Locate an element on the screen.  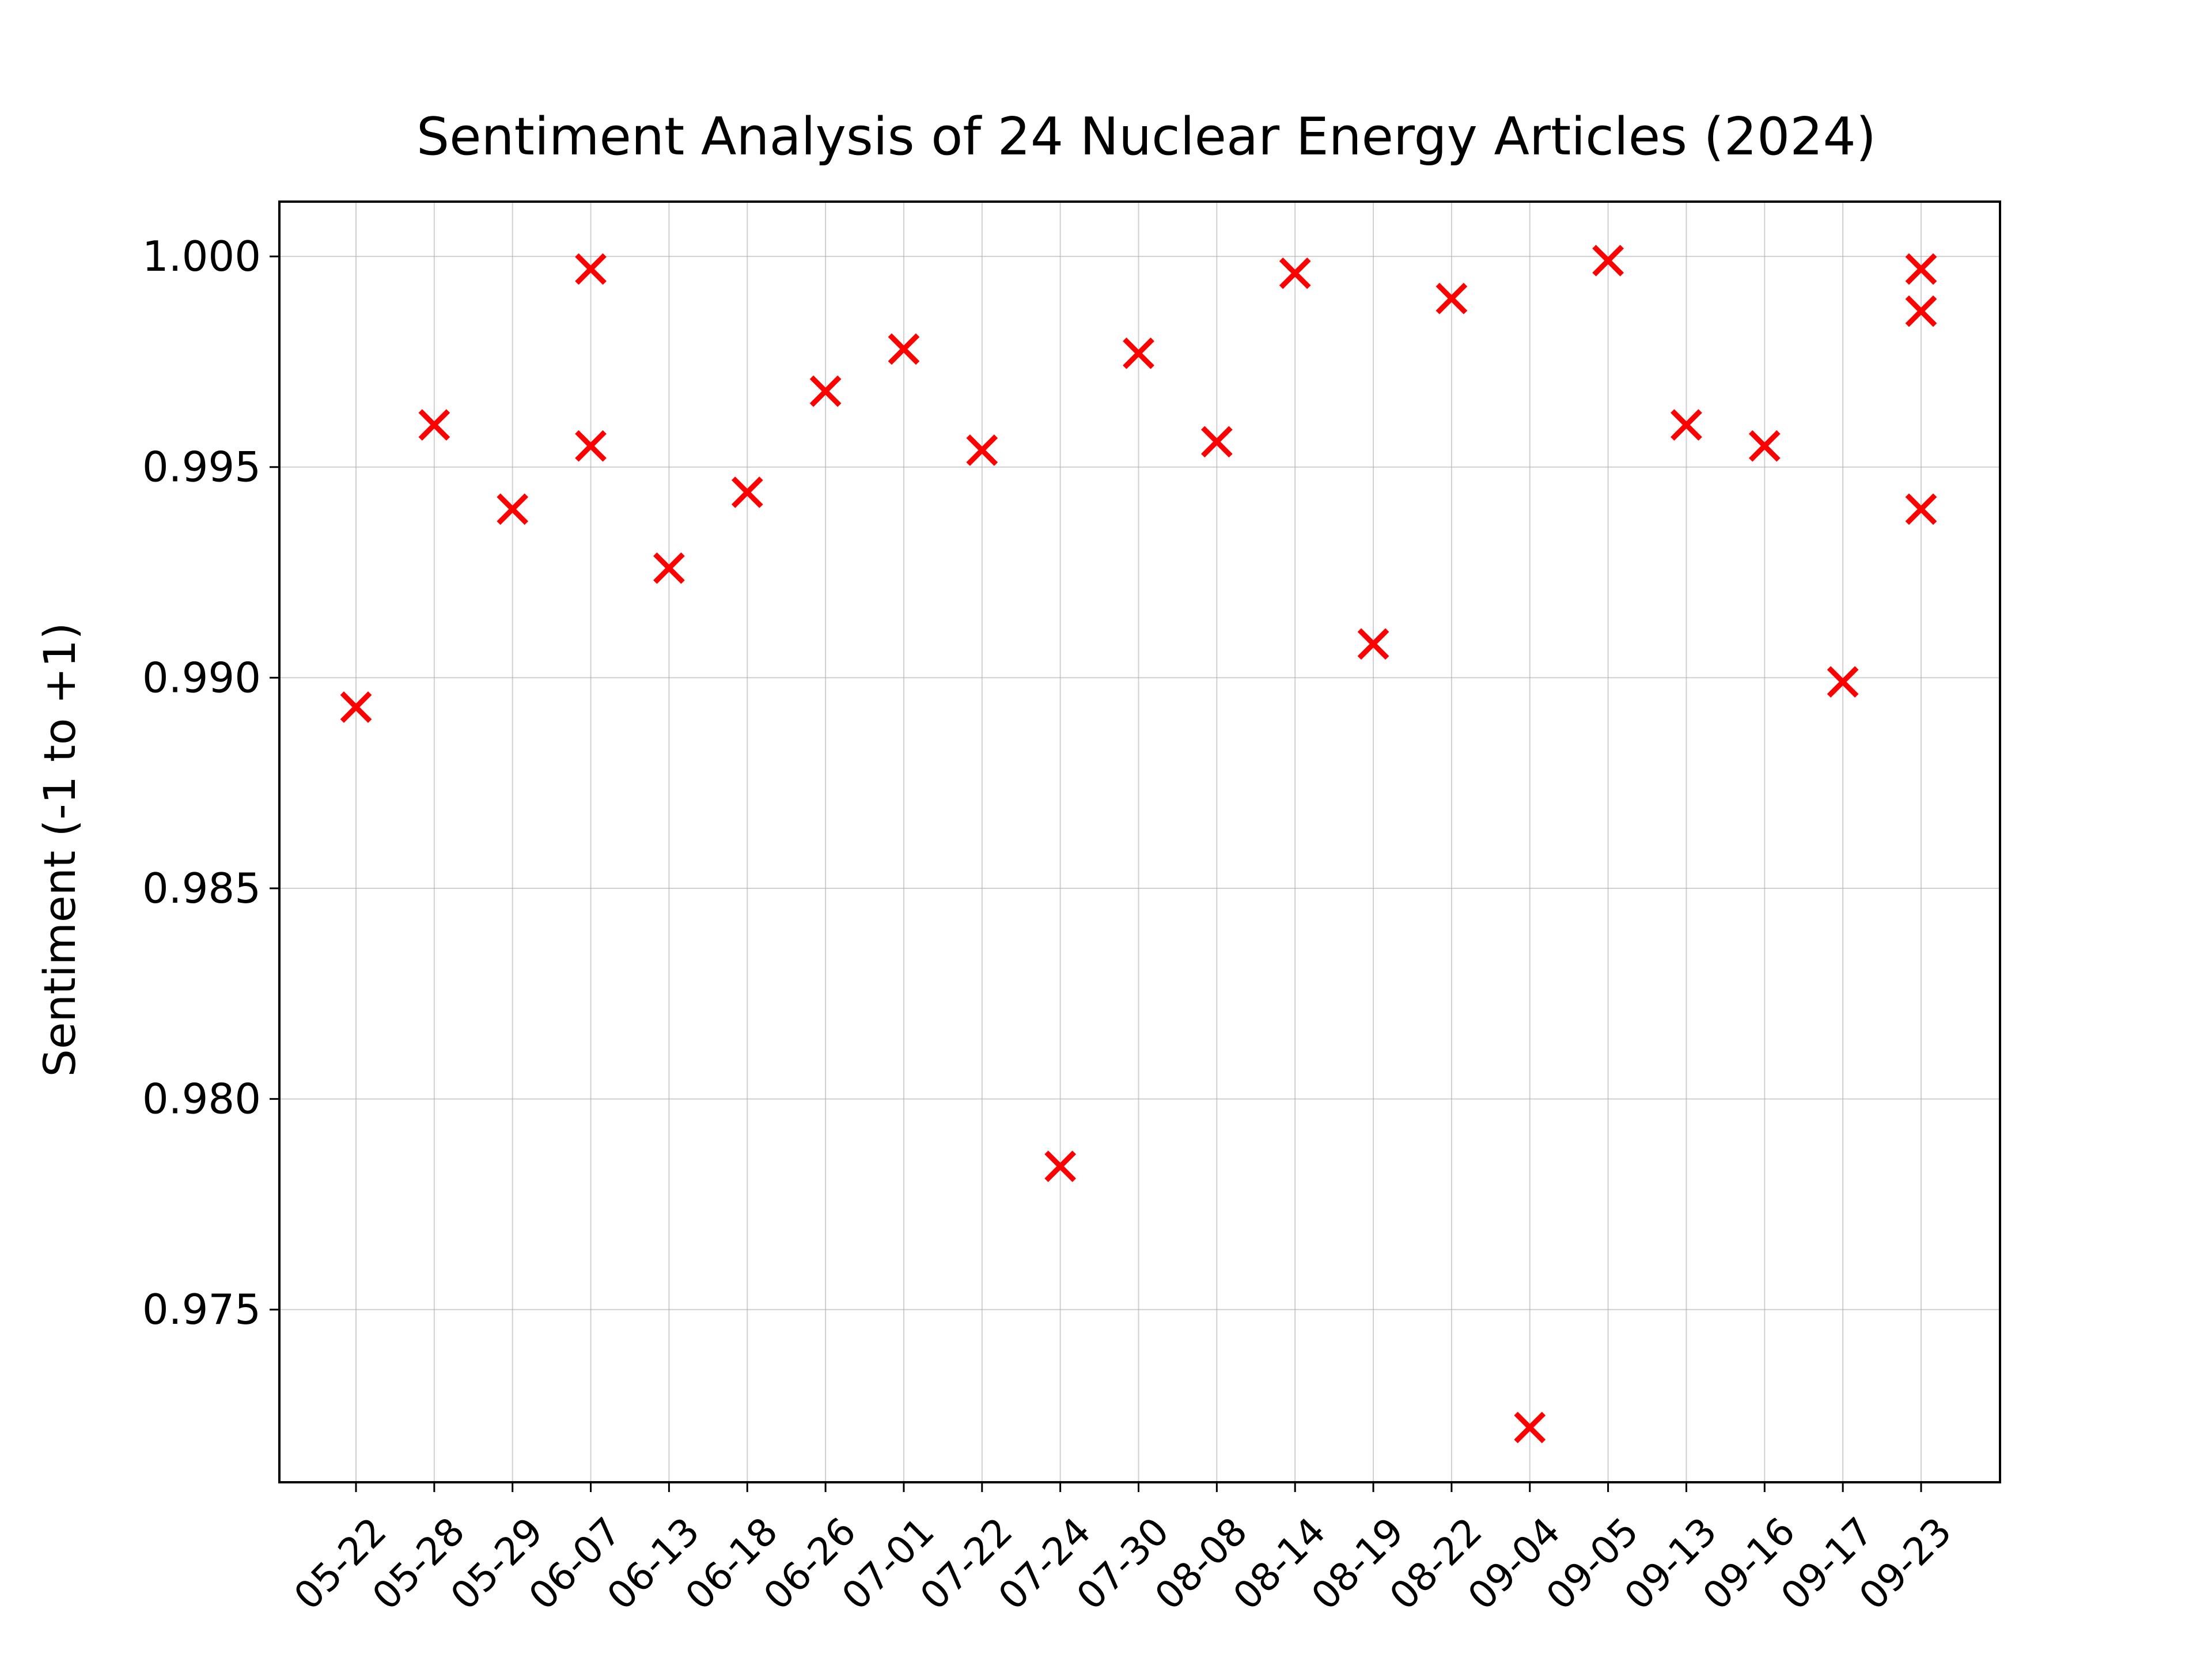
y-tick-label: 1.000 is located at coordinates (201, 256).